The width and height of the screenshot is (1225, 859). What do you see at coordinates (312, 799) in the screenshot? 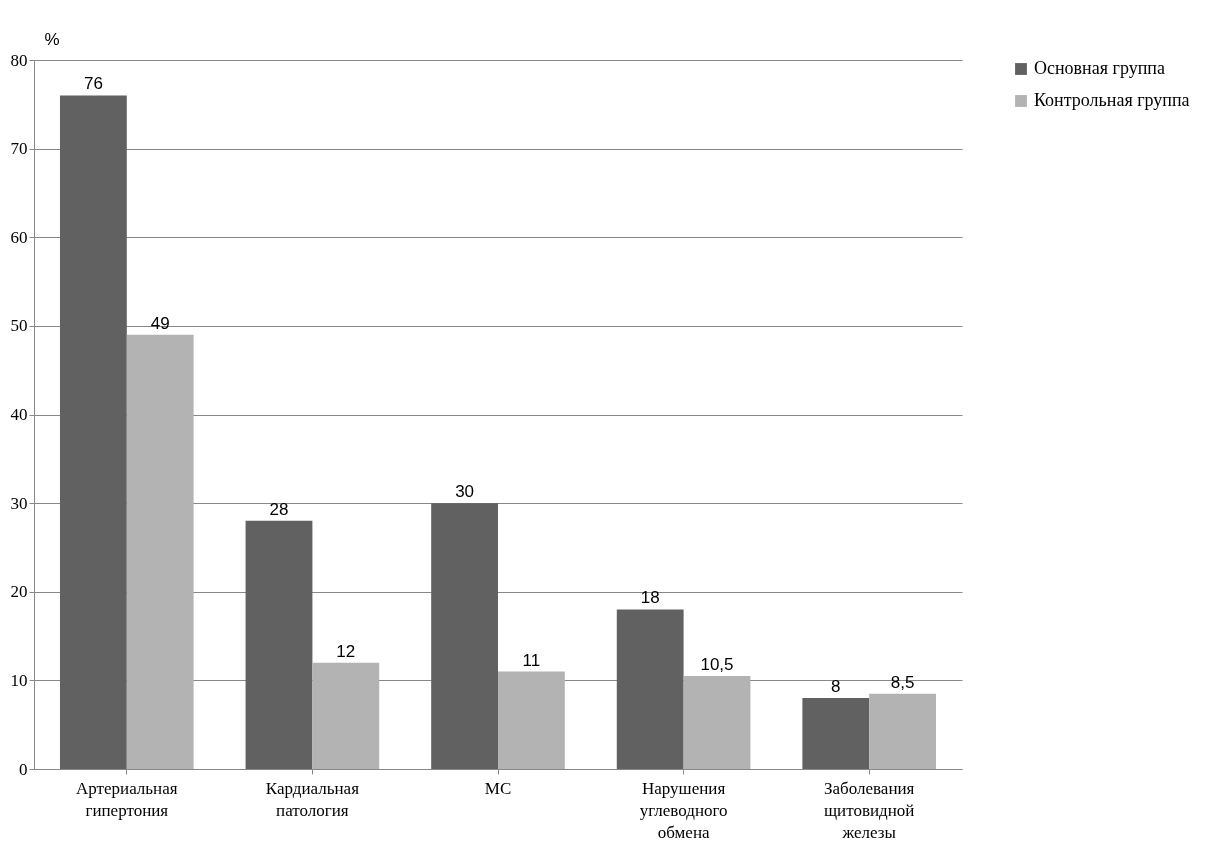
I see `x-tick-label: Кардиальная патология` at bounding box center [312, 799].